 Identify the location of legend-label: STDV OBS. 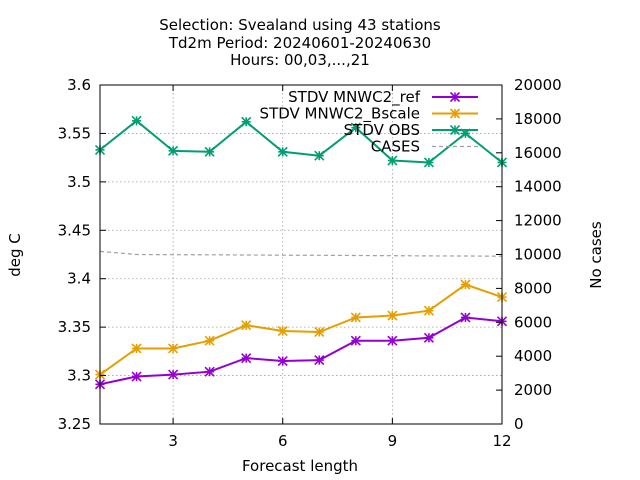
(382, 130).